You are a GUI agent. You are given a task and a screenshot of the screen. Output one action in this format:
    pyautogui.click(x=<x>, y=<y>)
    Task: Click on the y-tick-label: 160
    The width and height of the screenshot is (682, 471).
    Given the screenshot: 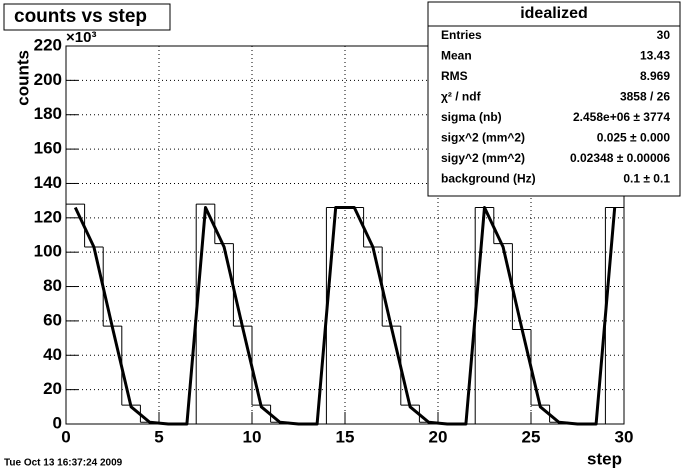 What is the action you would take?
    pyautogui.click(x=48, y=148)
    